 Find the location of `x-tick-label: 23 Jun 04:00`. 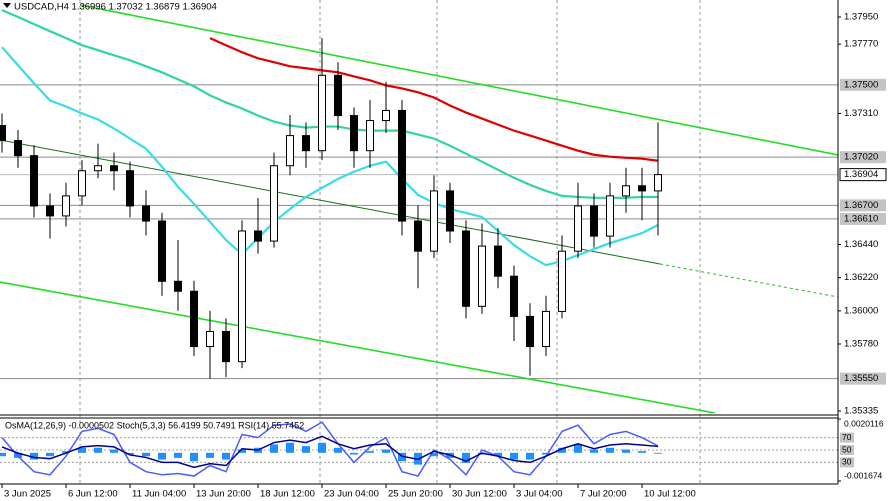

x-tick-label: 23 Jun 04:00 is located at coordinates (351, 494).